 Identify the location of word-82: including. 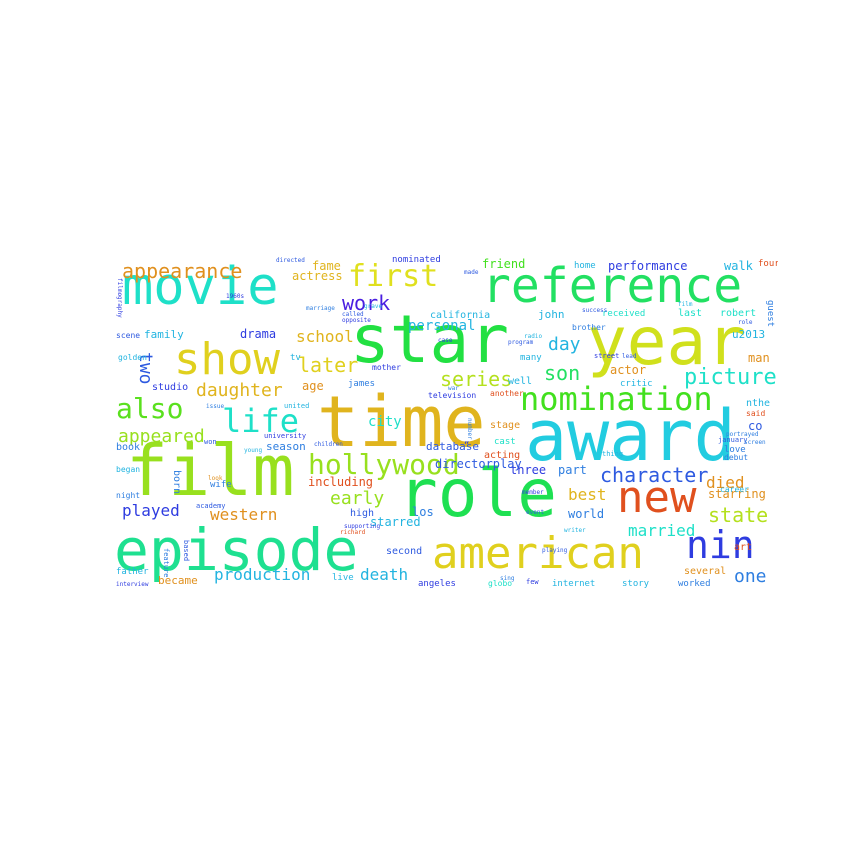
(340, 482).